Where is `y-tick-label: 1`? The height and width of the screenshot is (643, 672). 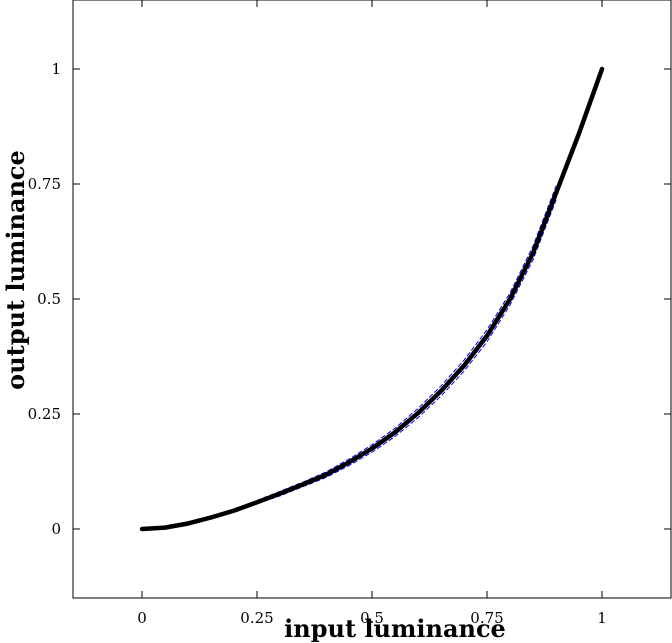 y-tick-label: 1 is located at coordinates (56, 69).